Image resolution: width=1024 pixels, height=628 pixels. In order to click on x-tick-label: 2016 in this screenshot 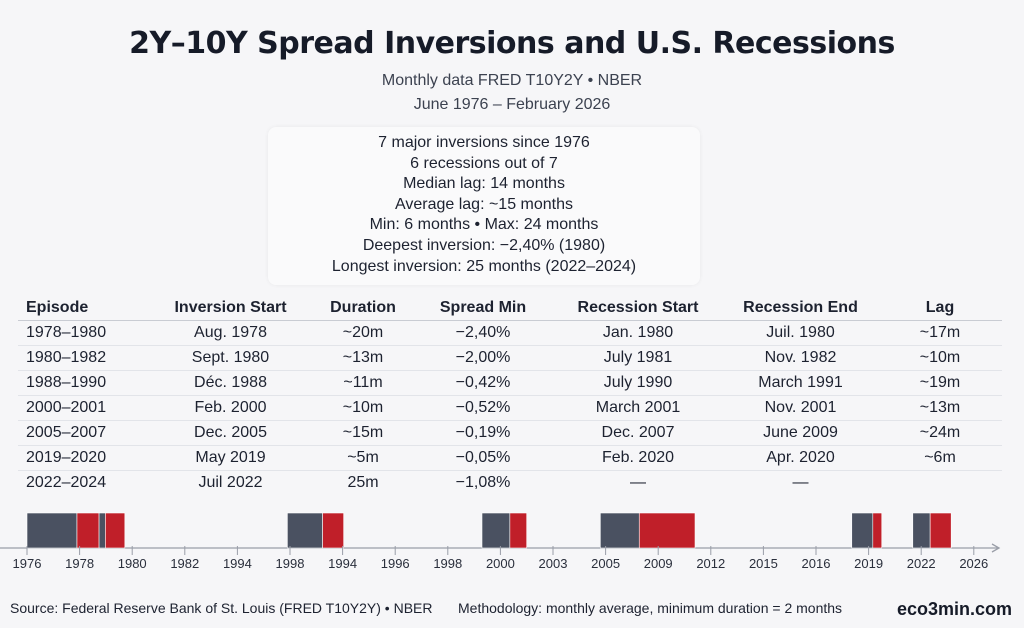, I will do `click(816, 563)`.